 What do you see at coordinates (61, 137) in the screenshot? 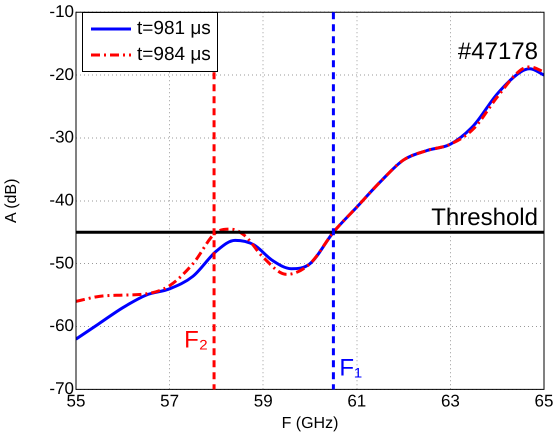
I see `y-tick-label: -30` at bounding box center [61, 137].